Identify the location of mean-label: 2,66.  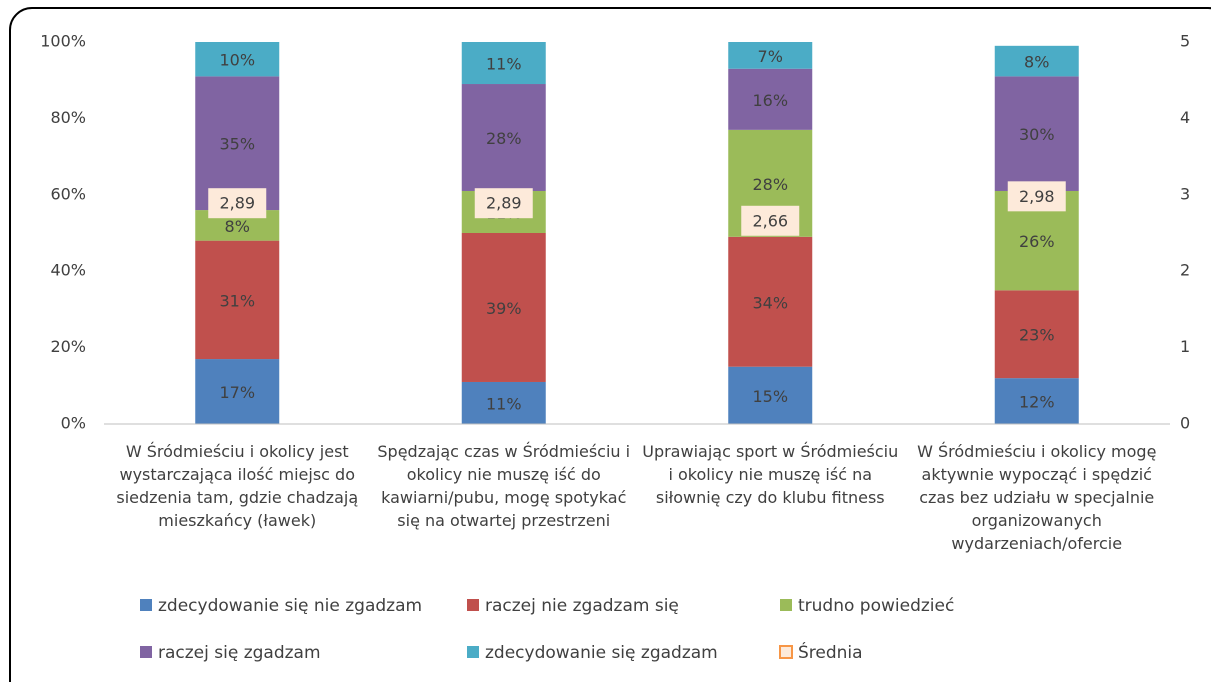
(770, 220).